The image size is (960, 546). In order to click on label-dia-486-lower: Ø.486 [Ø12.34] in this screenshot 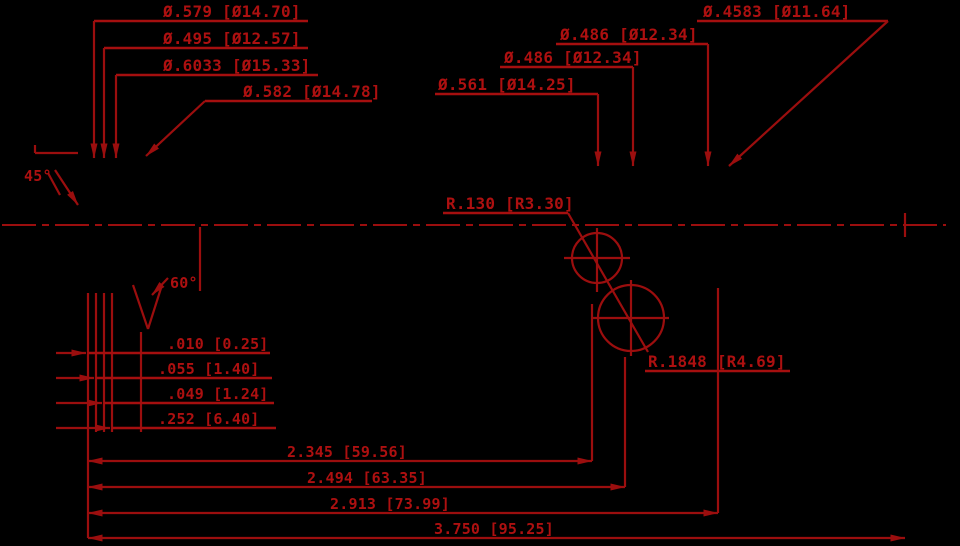, I will do `click(572, 57)`.